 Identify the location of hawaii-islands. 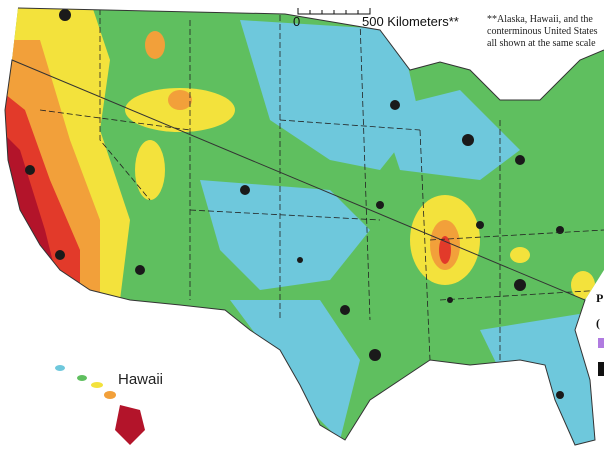
(100, 405).